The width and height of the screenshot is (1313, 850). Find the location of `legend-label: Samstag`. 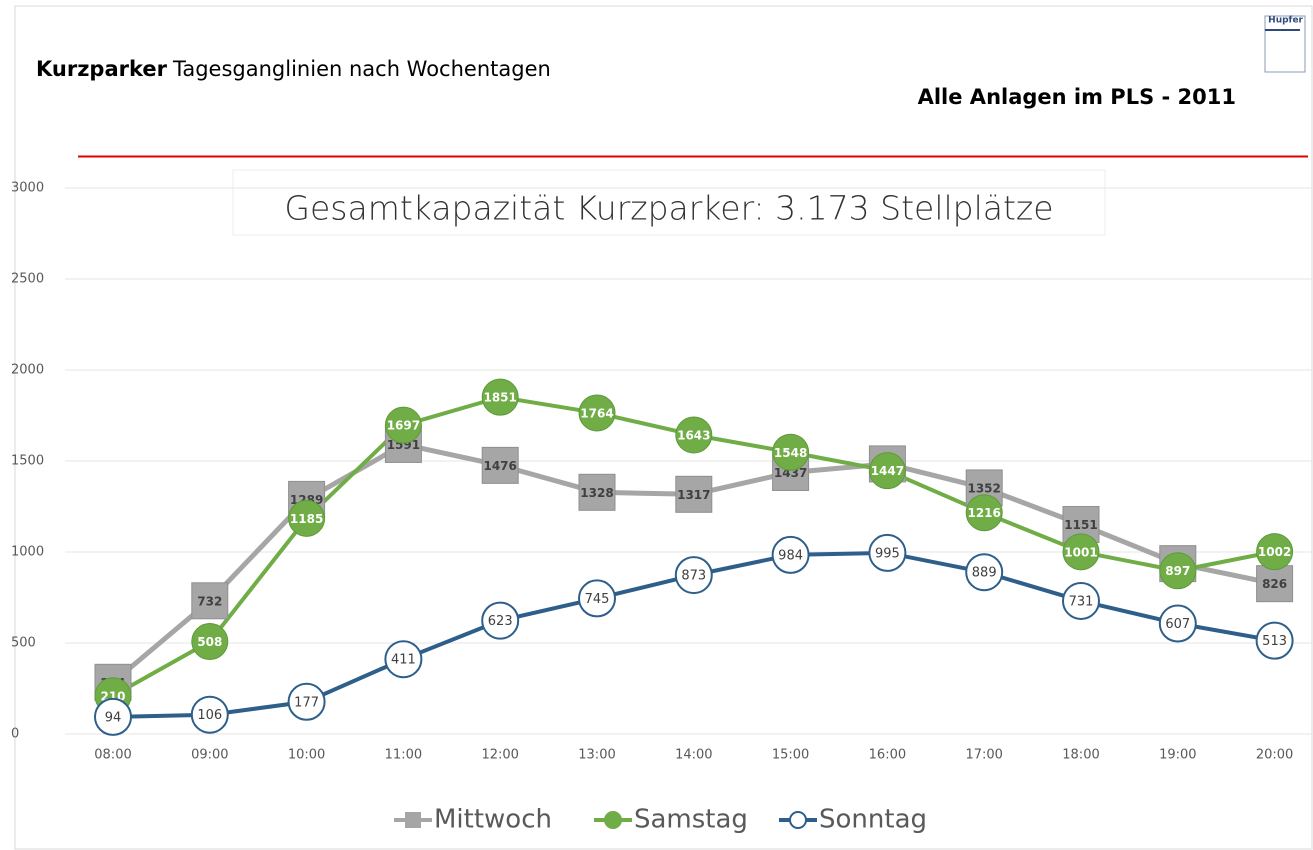

legend-label: Samstag is located at coordinates (691, 820).